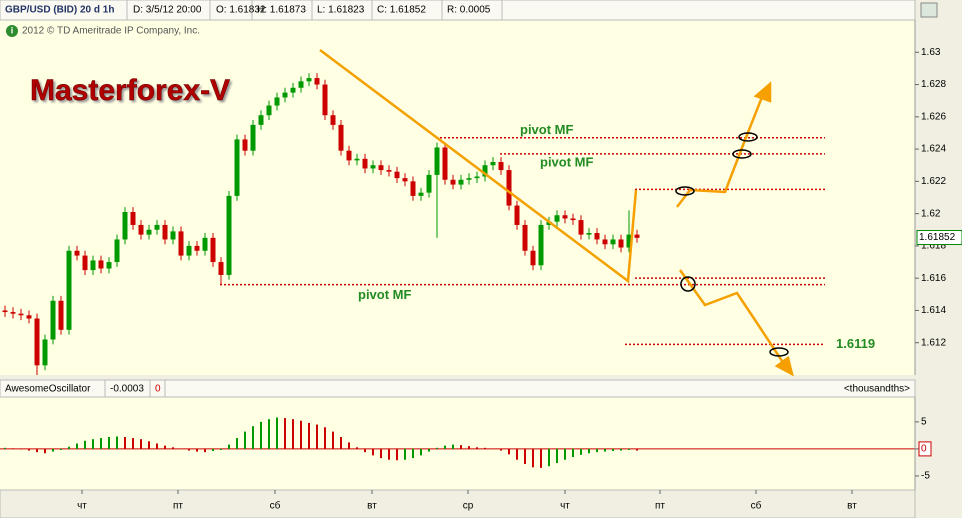 The height and width of the screenshot is (518, 962). What do you see at coordinates (924, 449) in the screenshot?
I see `y-tick-label: 0` at bounding box center [924, 449].